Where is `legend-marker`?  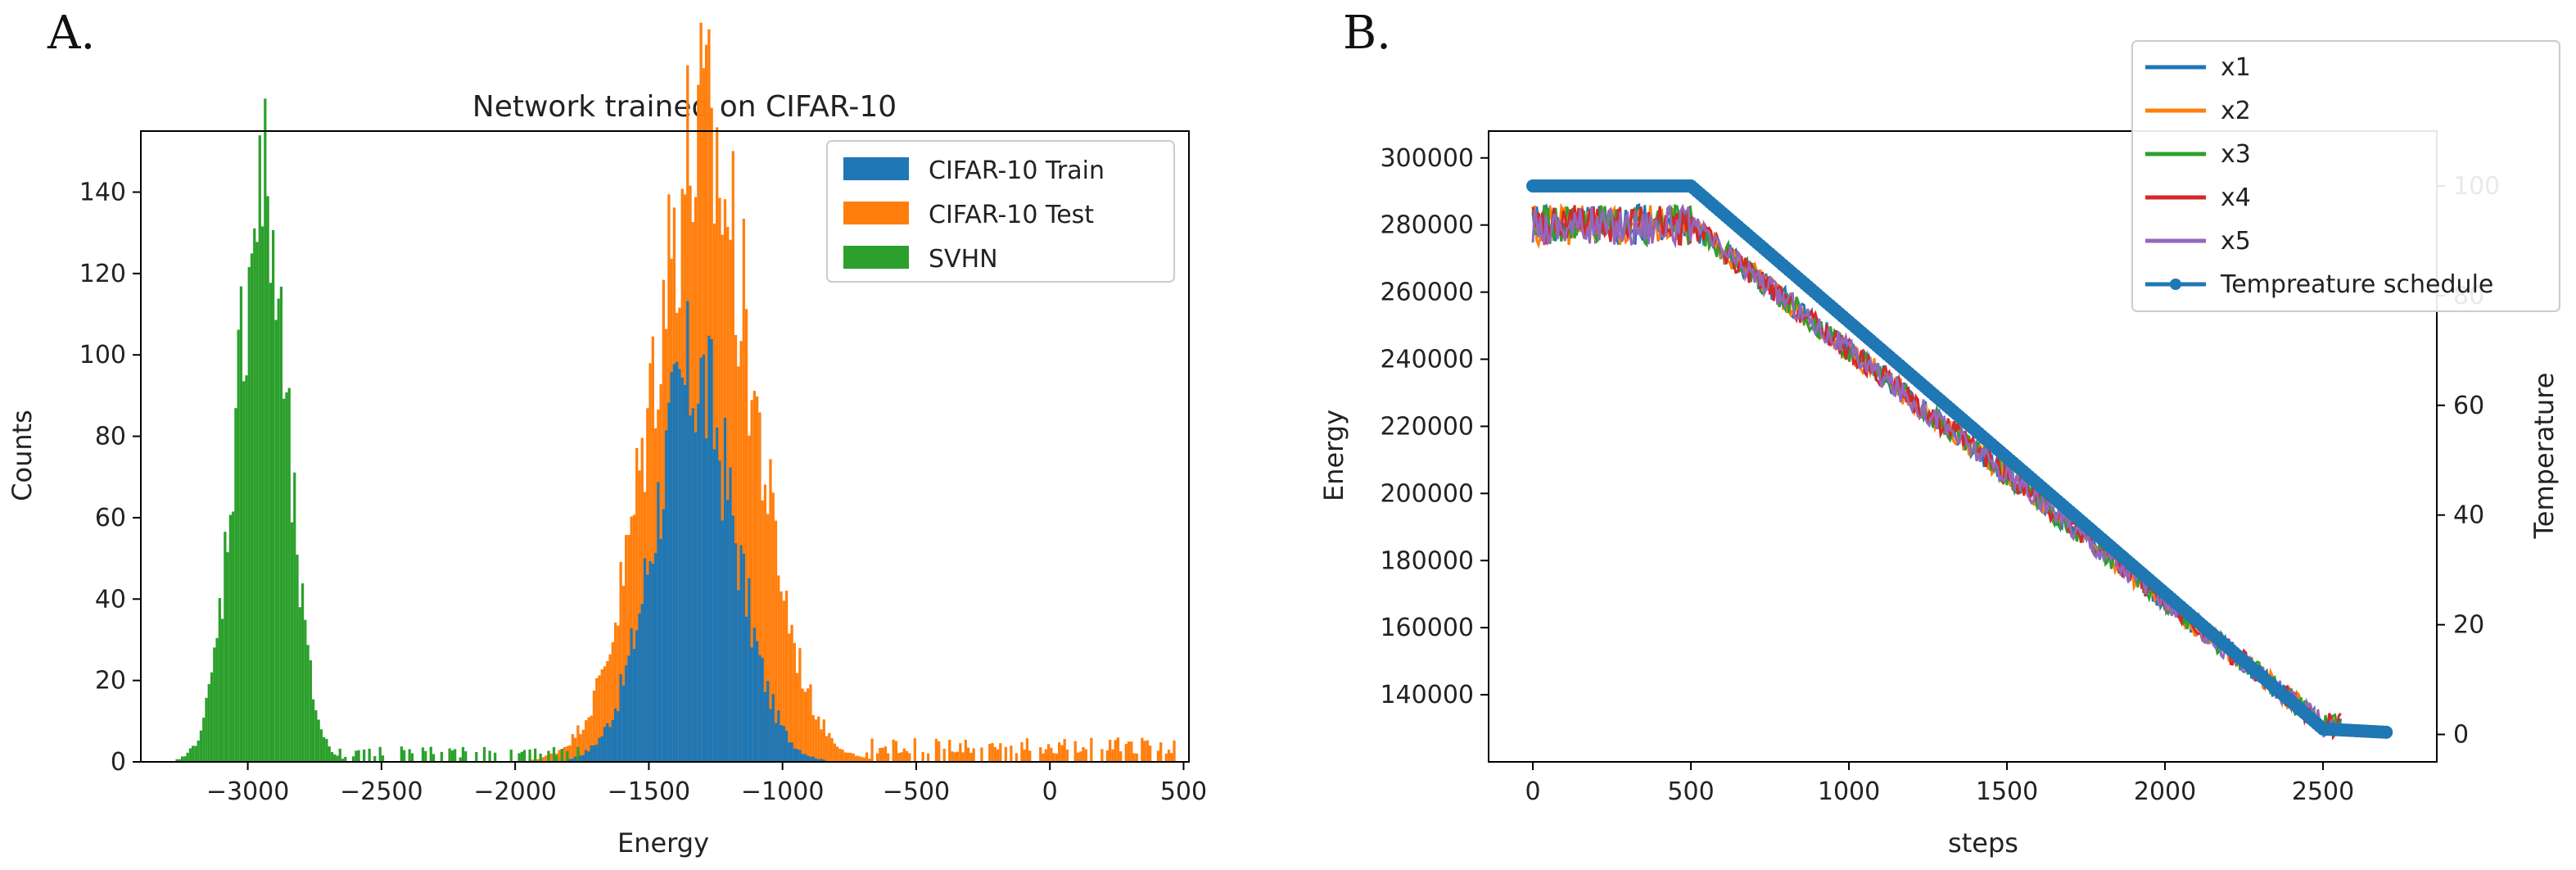
legend-marker is located at coordinates (2175, 284).